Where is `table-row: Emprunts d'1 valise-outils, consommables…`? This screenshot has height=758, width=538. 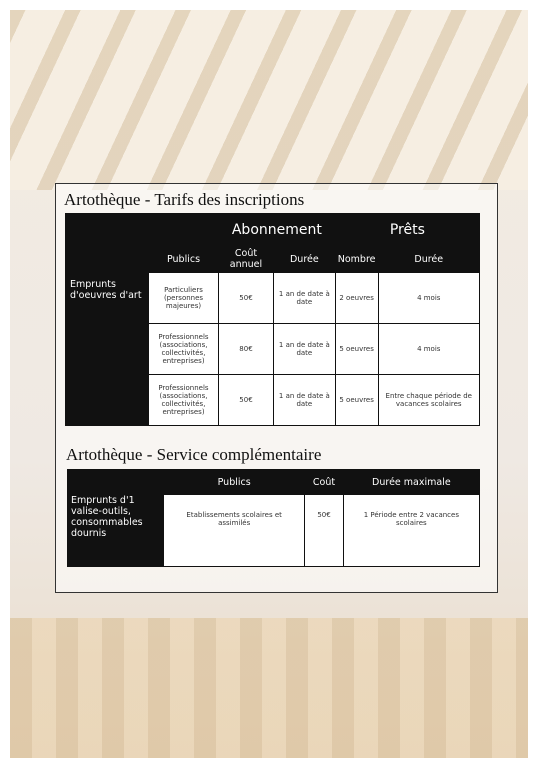
table-row: Emprunts d'1 valise-outils, consommables… is located at coordinates (274, 530).